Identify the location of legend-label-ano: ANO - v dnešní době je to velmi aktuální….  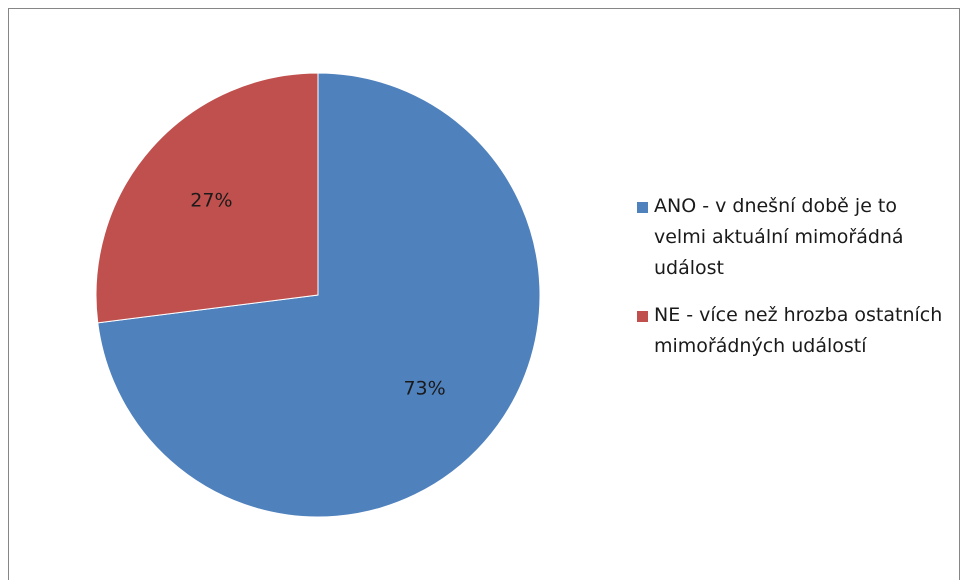
(779, 237).